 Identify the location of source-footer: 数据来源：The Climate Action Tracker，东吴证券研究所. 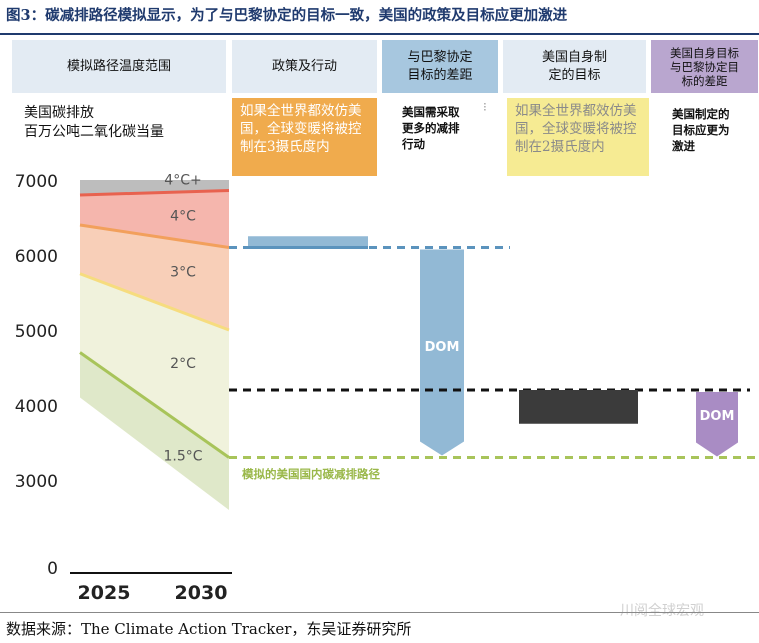
(209, 629).